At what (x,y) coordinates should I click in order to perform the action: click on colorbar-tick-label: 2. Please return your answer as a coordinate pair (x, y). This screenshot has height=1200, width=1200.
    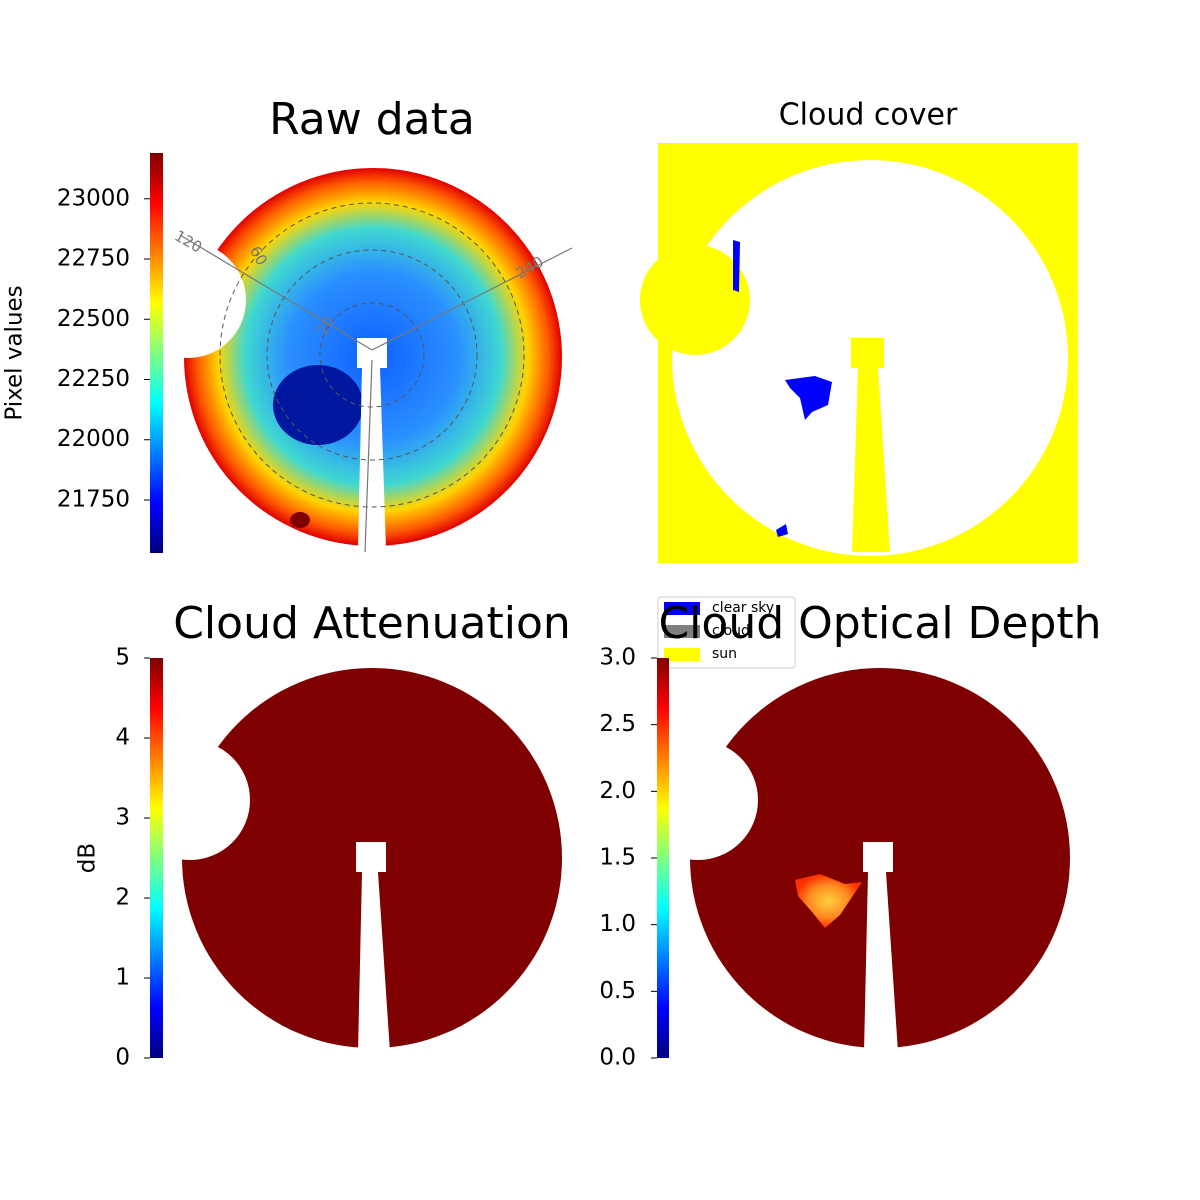
    Looking at the image, I should click on (122, 898).